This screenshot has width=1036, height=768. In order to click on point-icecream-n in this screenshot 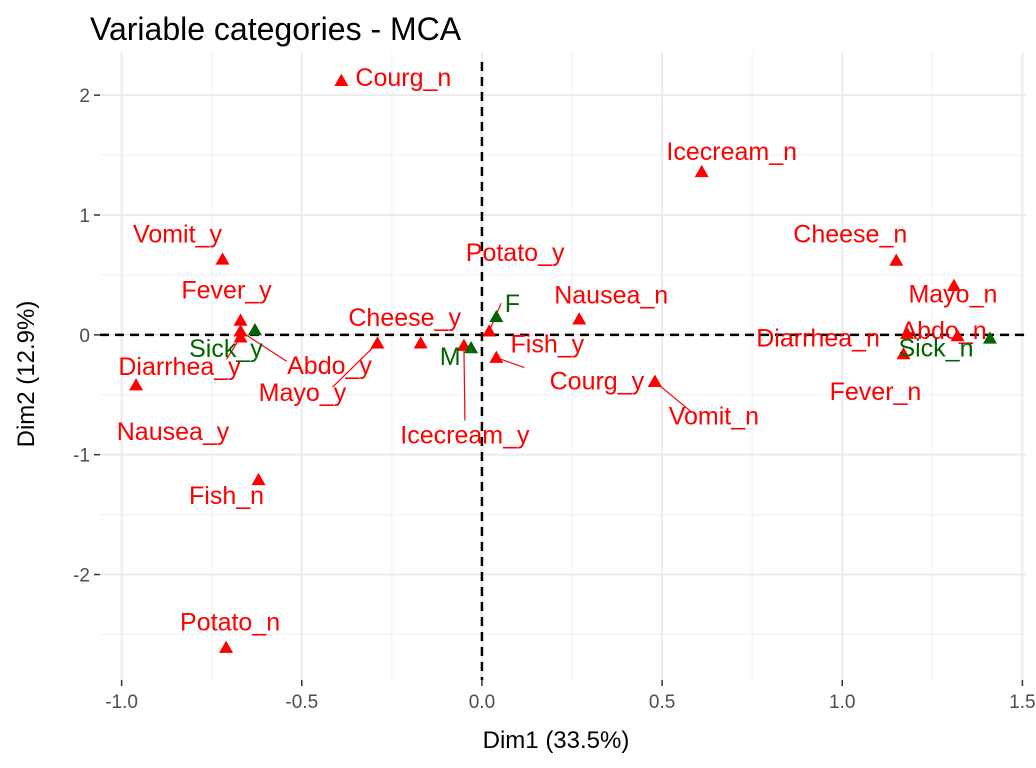, I will do `click(701, 171)`.